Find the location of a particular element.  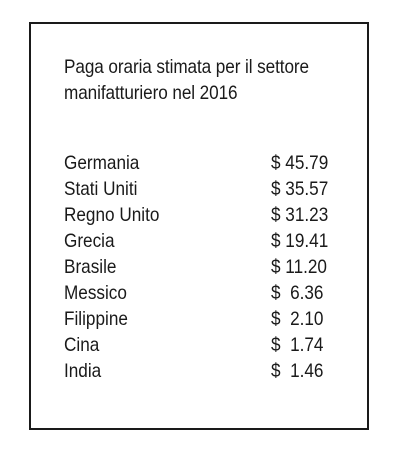

table-row: Stati Uniti $ 35.57 is located at coordinates (209, 189).